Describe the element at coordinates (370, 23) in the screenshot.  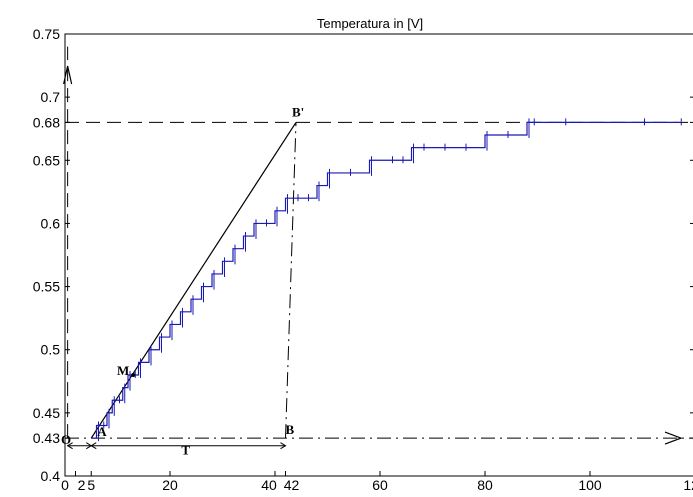
I see `chart-title: Temperatura in [V]` at that location.